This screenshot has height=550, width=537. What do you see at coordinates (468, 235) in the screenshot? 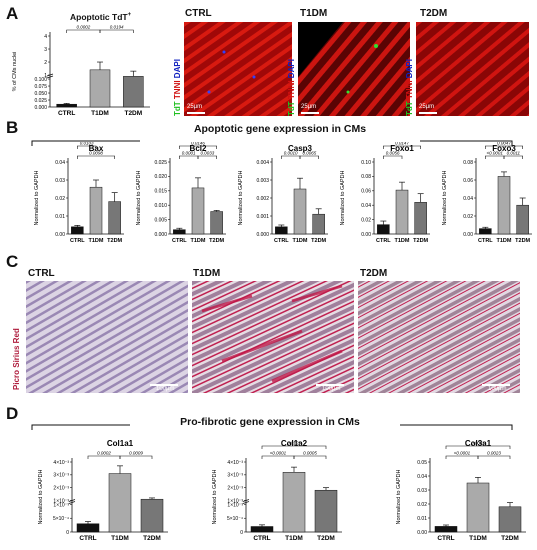
I see `y-tick-label-foxo3: 0.00` at bounding box center [468, 235].